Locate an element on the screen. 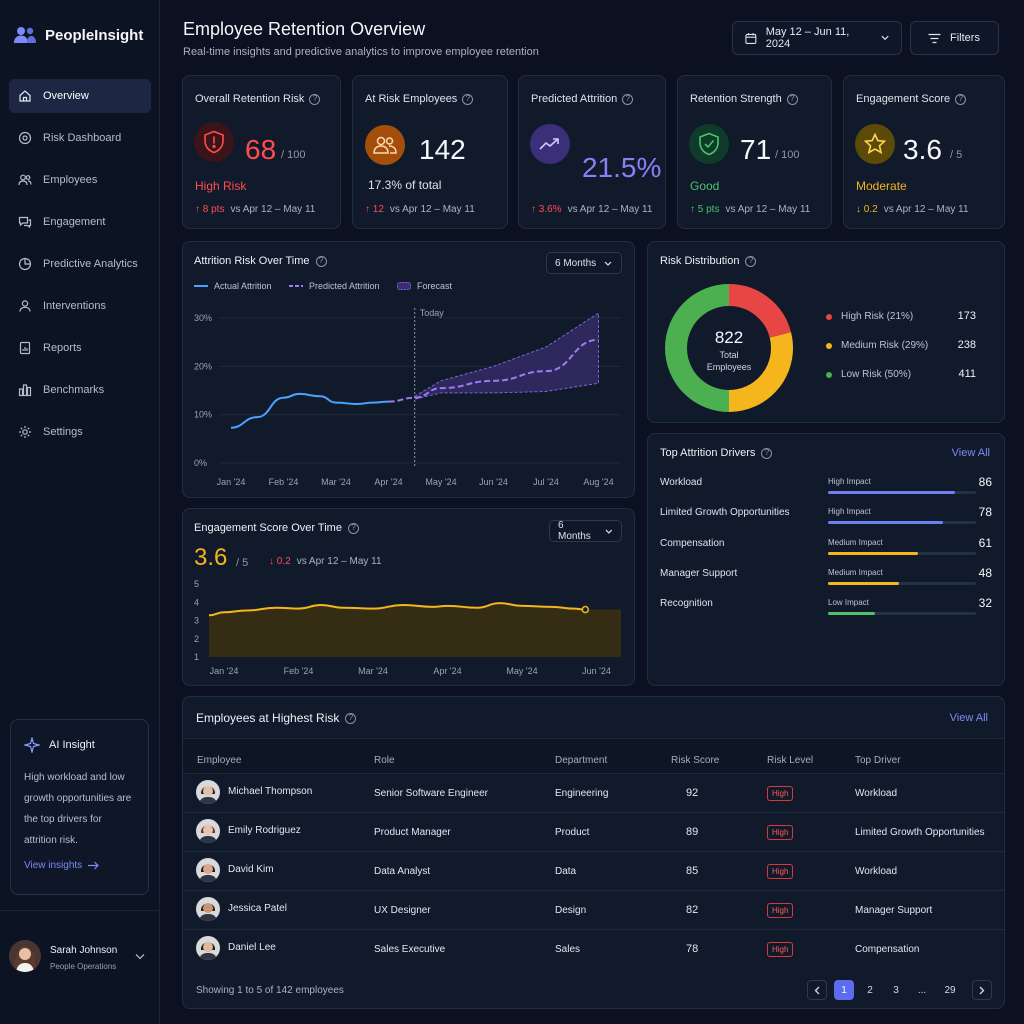 This screenshot has width=1024, height=1024. employee-department: Data is located at coordinates (566, 871).